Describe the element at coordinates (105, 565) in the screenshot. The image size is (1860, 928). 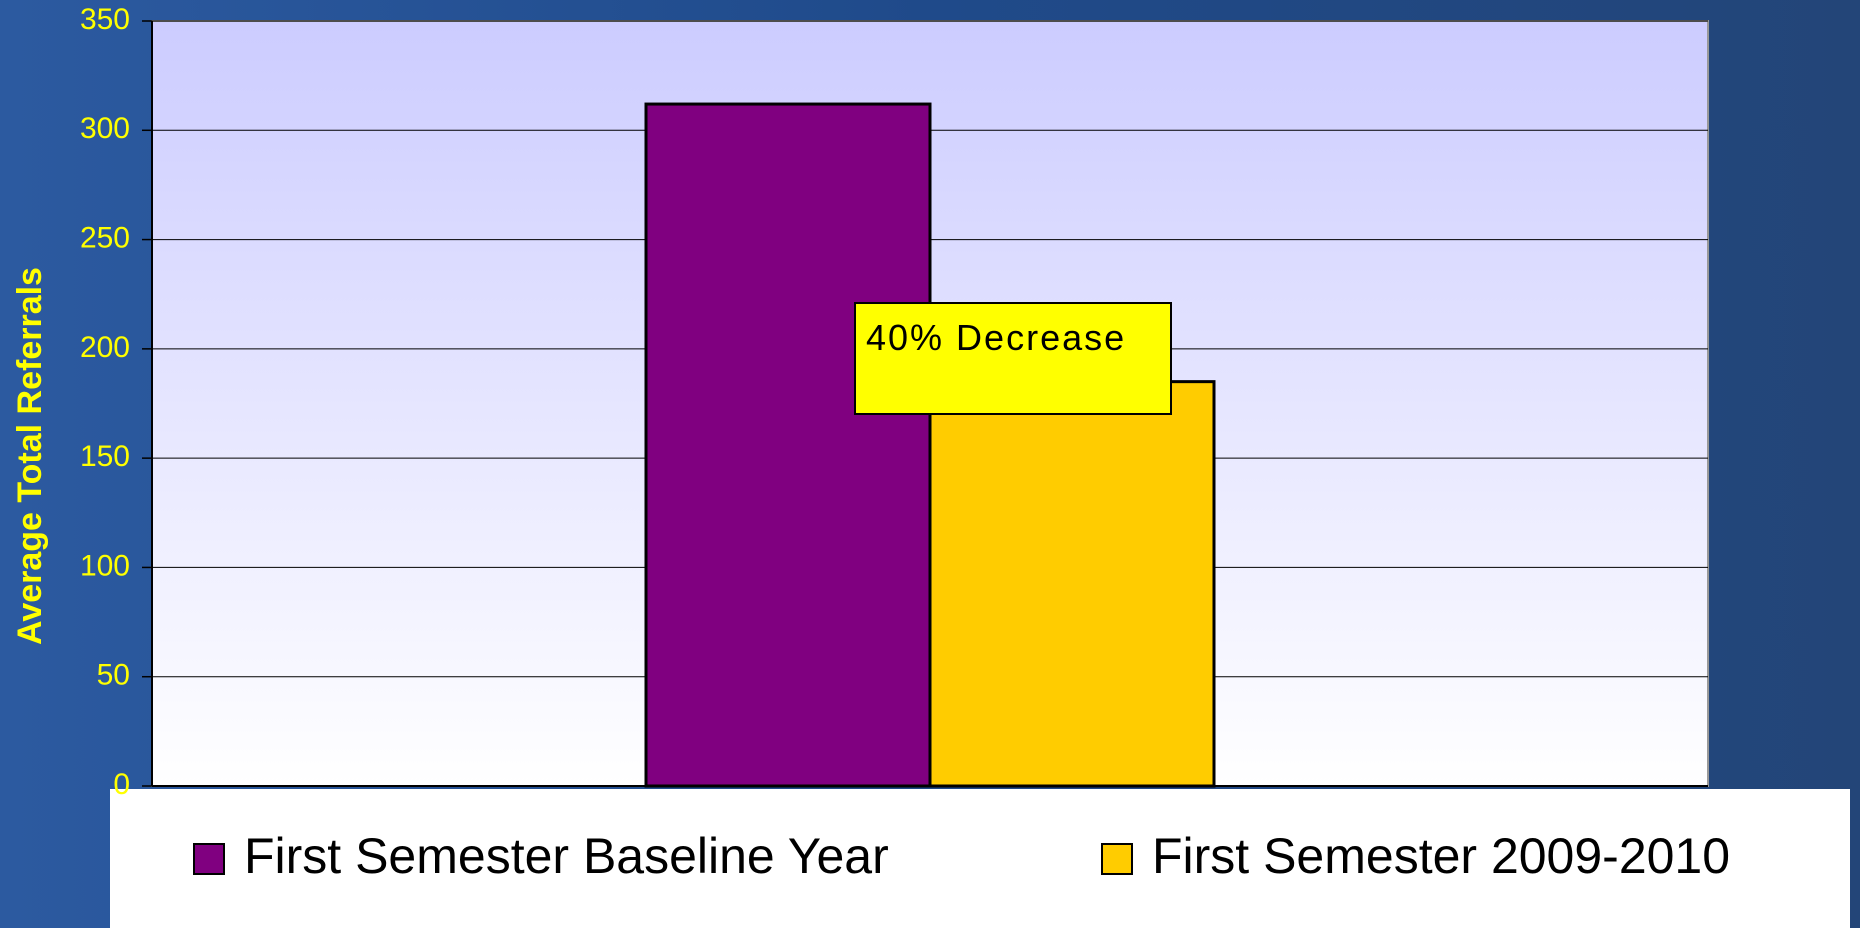
I see `y-tick-label: 100` at that location.